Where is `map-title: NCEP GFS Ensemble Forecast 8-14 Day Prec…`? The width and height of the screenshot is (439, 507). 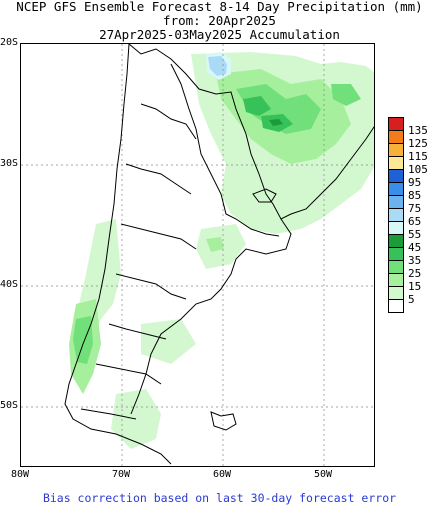
map-title: NCEP GFS Ensemble Forecast 8-14 Day Prec… is located at coordinates (219, 7).